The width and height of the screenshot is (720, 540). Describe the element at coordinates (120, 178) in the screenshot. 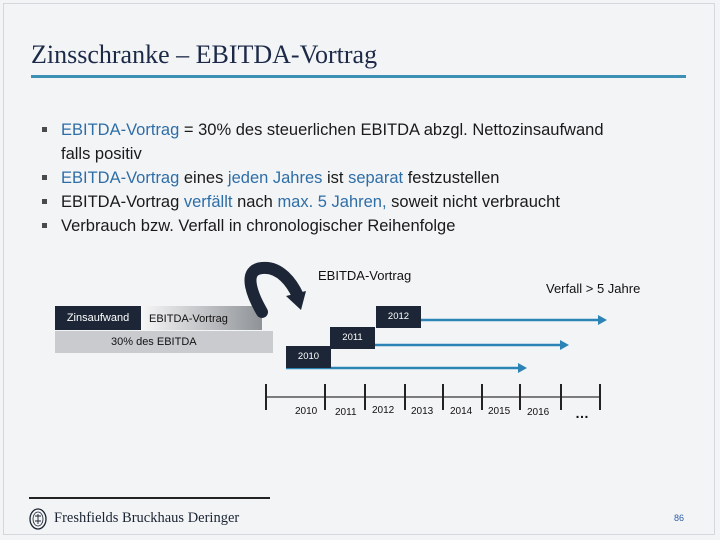

I see `bullet-2-highlight-1: EBITDA-Vortrag` at that location.